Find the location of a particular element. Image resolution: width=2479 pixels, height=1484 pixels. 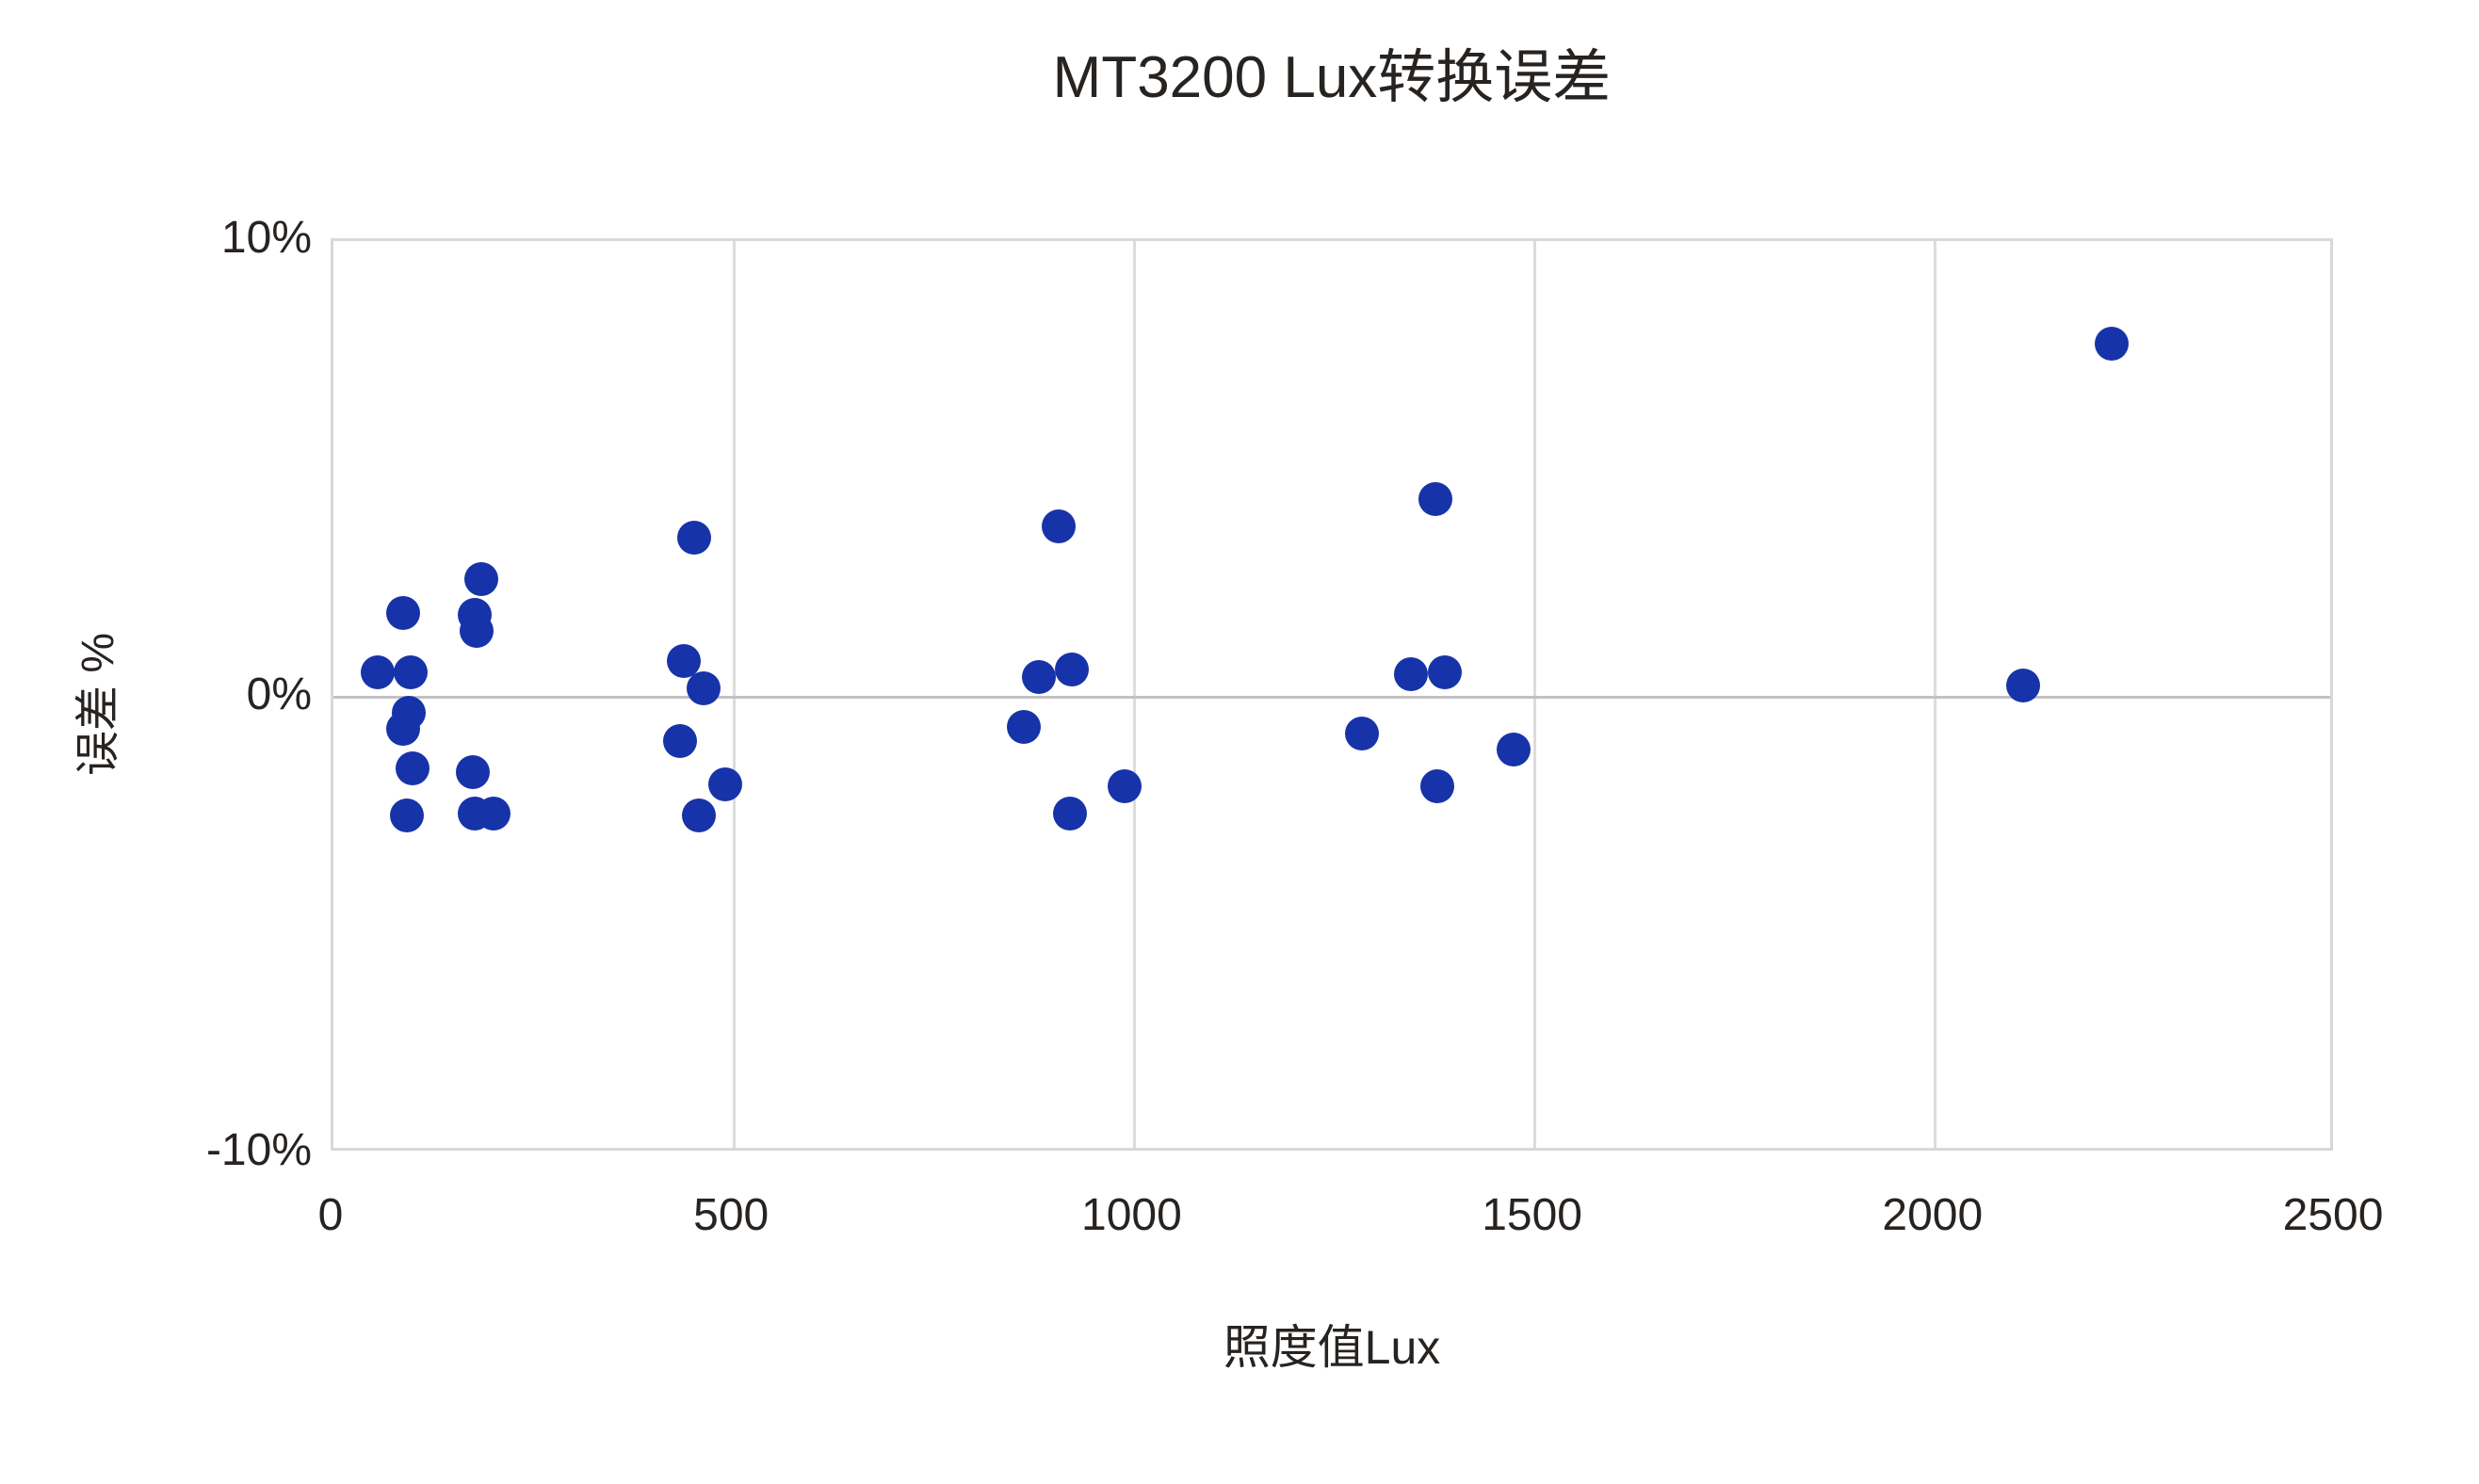

x-tick-label: 1000 is located at coordinates (1131, 1215).